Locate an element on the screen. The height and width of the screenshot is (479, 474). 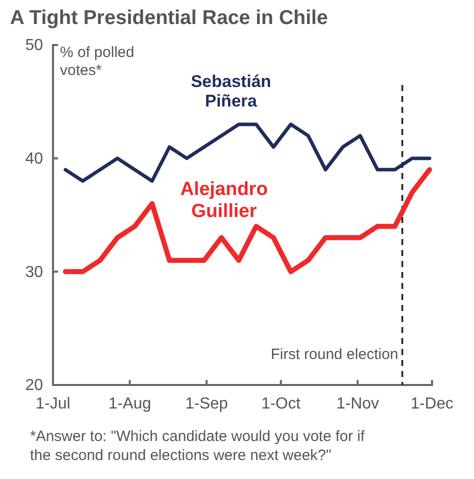
line-series is located at coordinates (248, 152).